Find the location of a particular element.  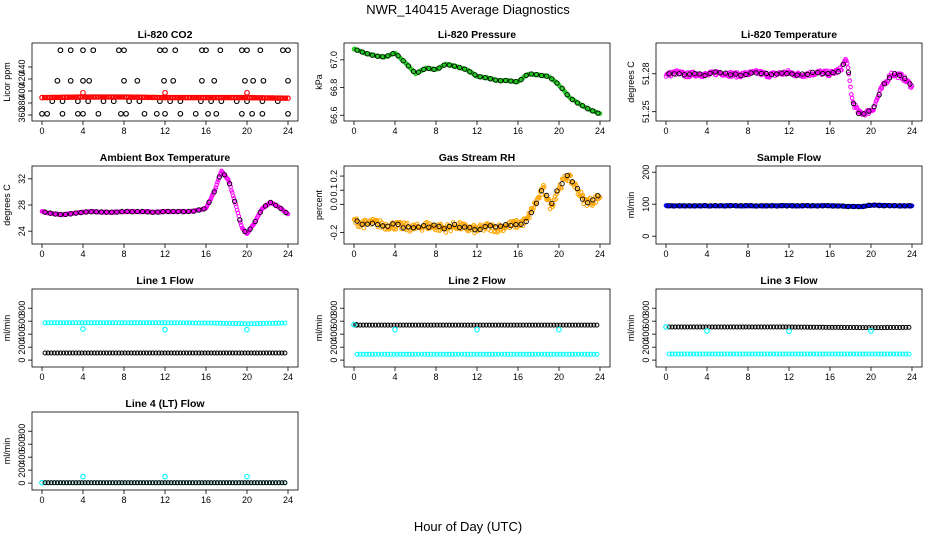

y-tick-label: 600 is located at coordinates (334, 321).